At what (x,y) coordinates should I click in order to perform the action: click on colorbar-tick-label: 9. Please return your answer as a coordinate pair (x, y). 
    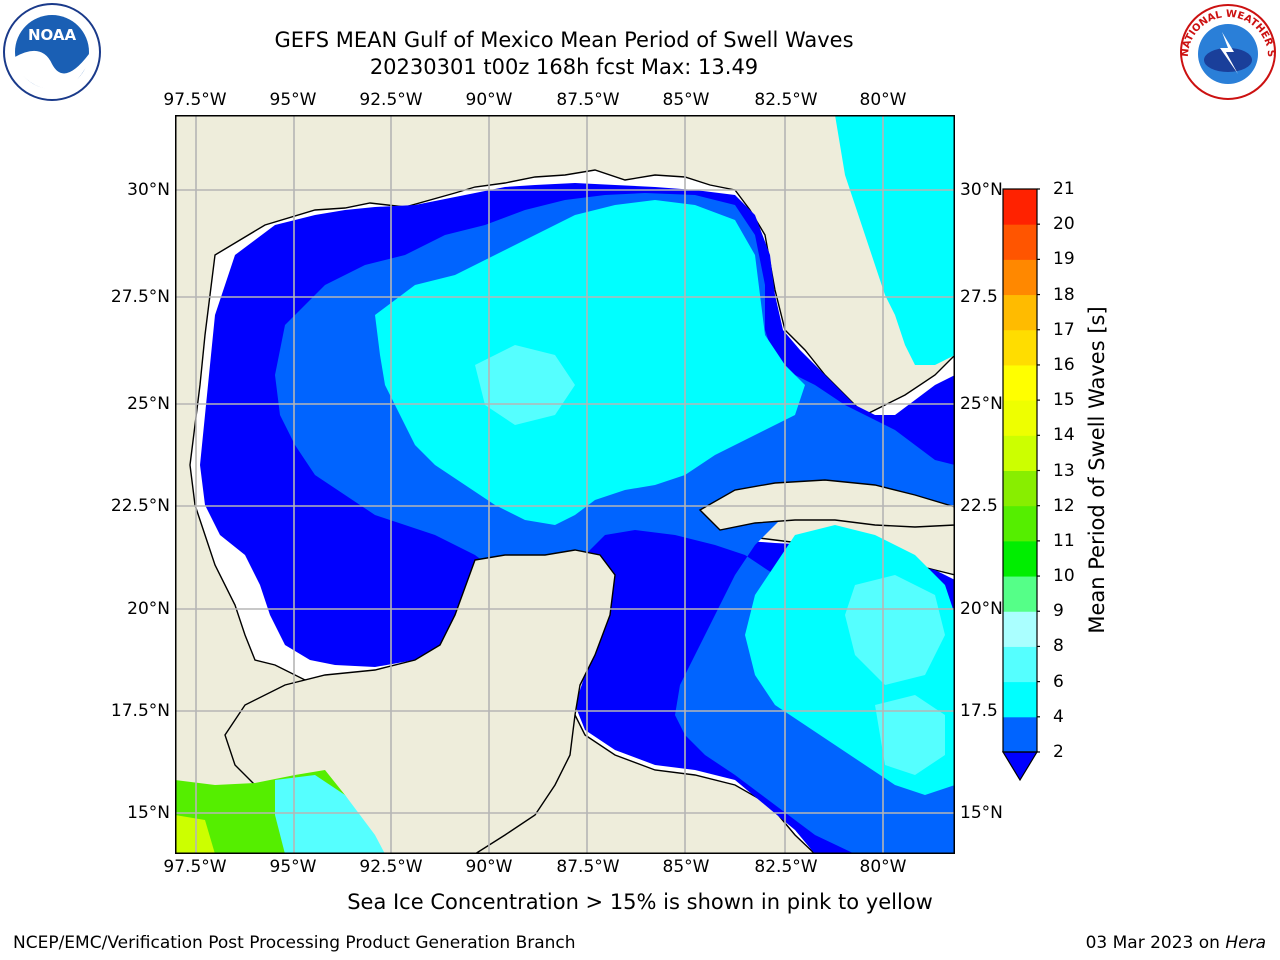
    Looking at the image, I should click on (1058, 611).